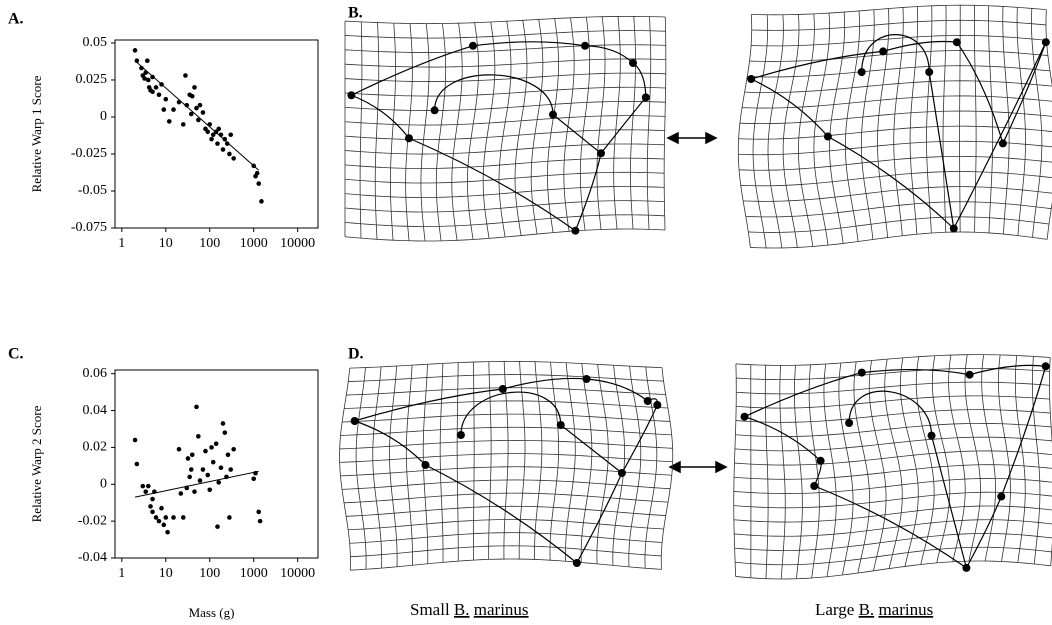  I want to click on x-tick-label: 1, so click(121, 573).